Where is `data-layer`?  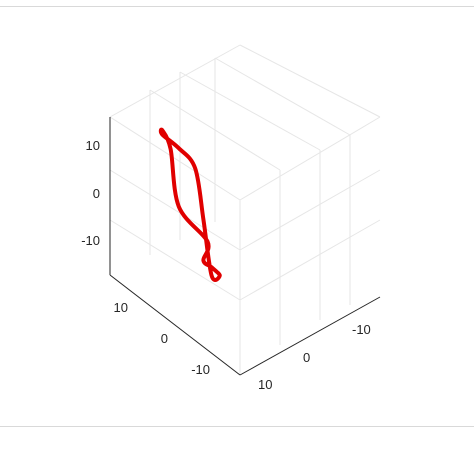
data-layer is located at coordinates (190, 204).